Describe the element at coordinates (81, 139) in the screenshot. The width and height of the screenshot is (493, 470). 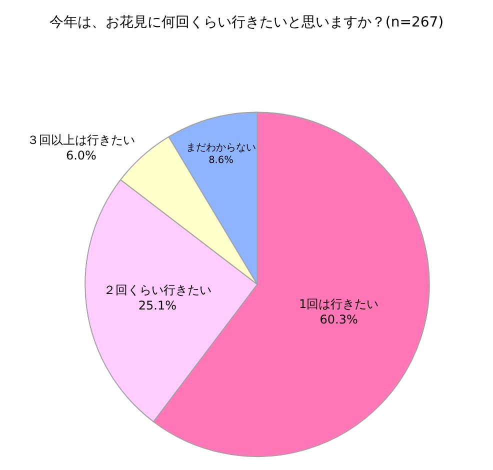
I see `slice-label: ３回以上は行きたい` at that location.